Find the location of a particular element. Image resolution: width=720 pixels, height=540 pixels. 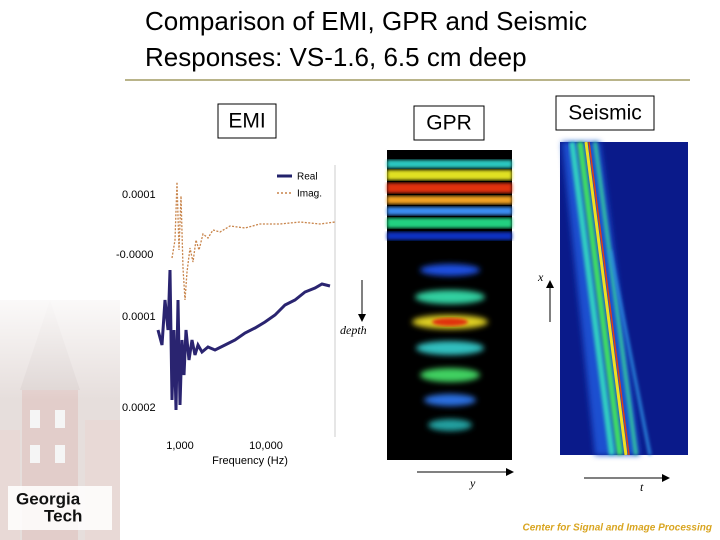

footer: Center for Signal and Image Processing is located at coordinates (618, 528).